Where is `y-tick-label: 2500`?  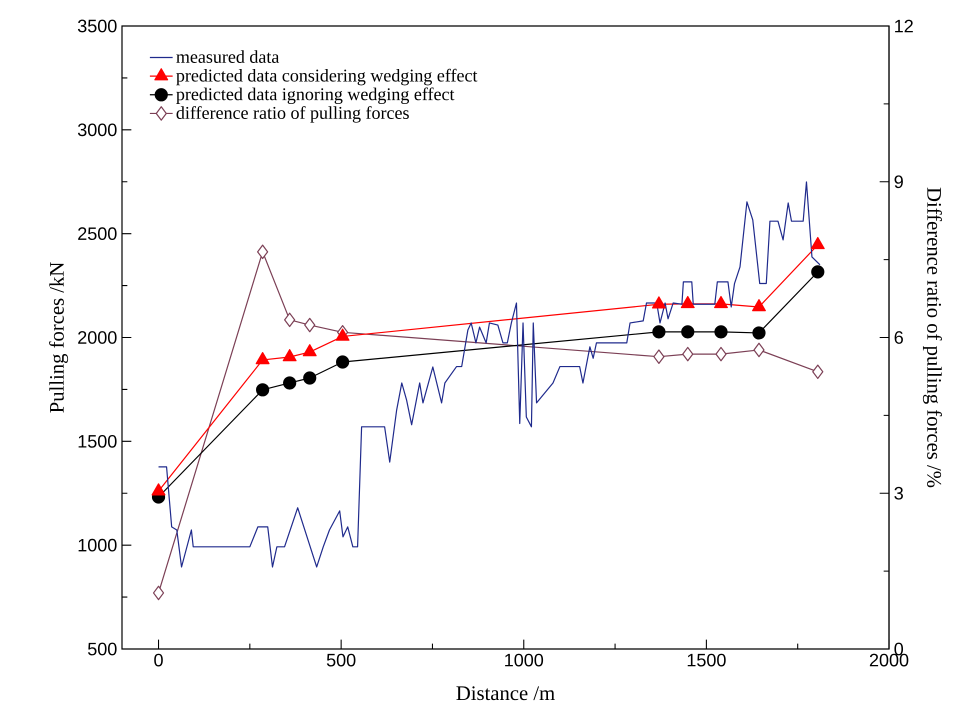
y-tick-label: 2500 is located at coordinates (97, 233).